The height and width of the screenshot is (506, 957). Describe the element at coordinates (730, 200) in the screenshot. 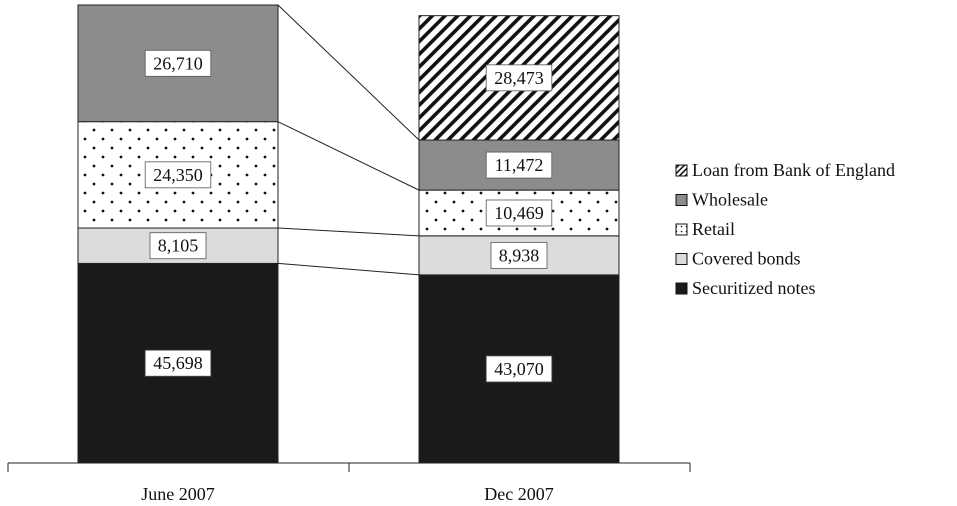

I see `legend-label-wholesale: Wholesale` at that location.